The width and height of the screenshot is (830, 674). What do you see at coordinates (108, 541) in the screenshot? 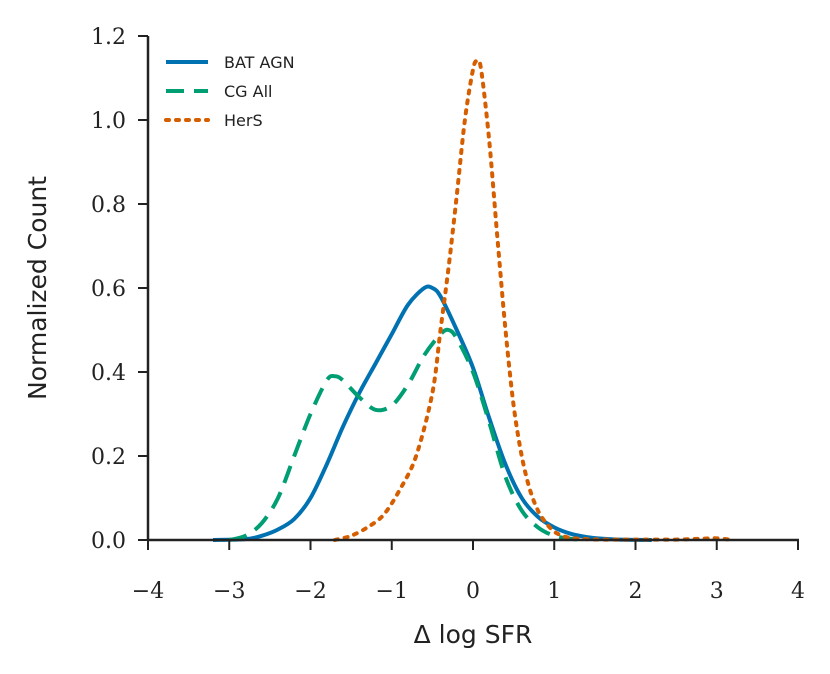
I see `y-tick-label: 0.0` at bounding box center [108, 541].